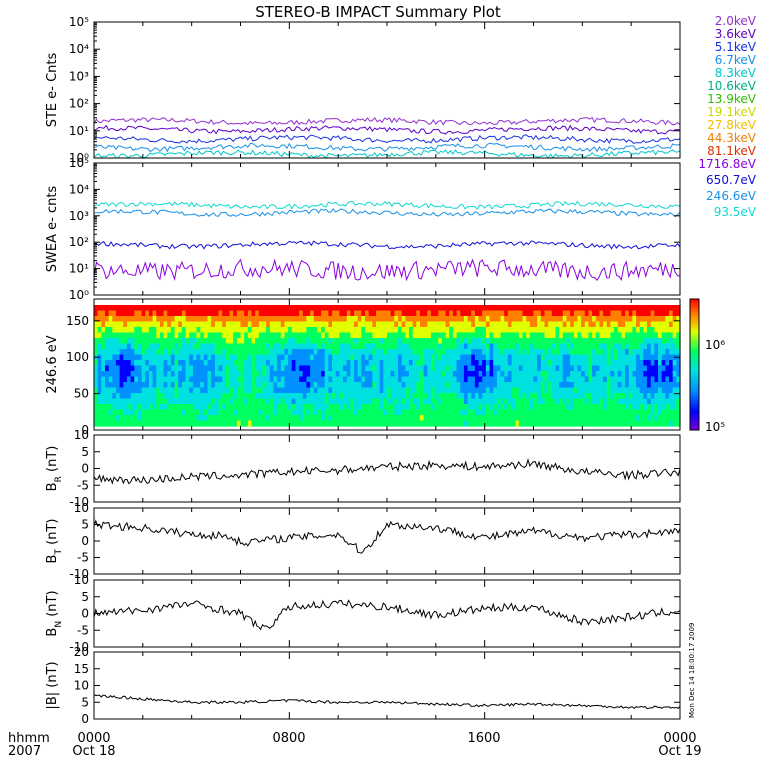 Image resolution: width=780 pixels, height=780 pixels. I want to click on time-tick-1: 0800, so click(288, 738).